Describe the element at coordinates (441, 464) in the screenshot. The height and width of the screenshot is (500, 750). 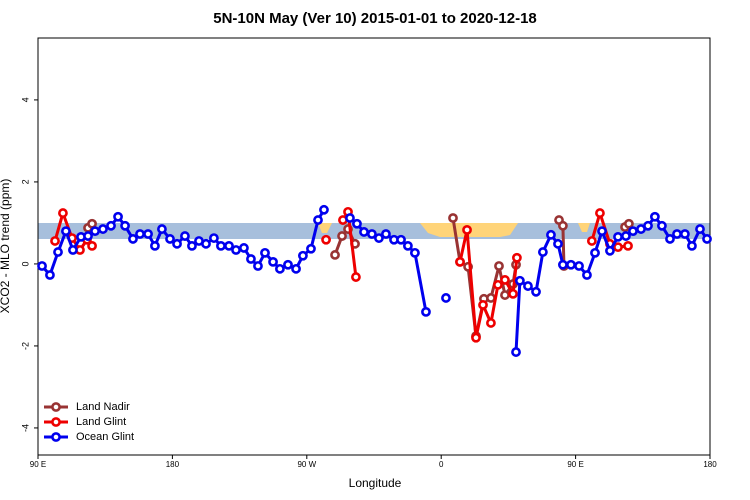
I see `x-tick-label: 0` at that location.